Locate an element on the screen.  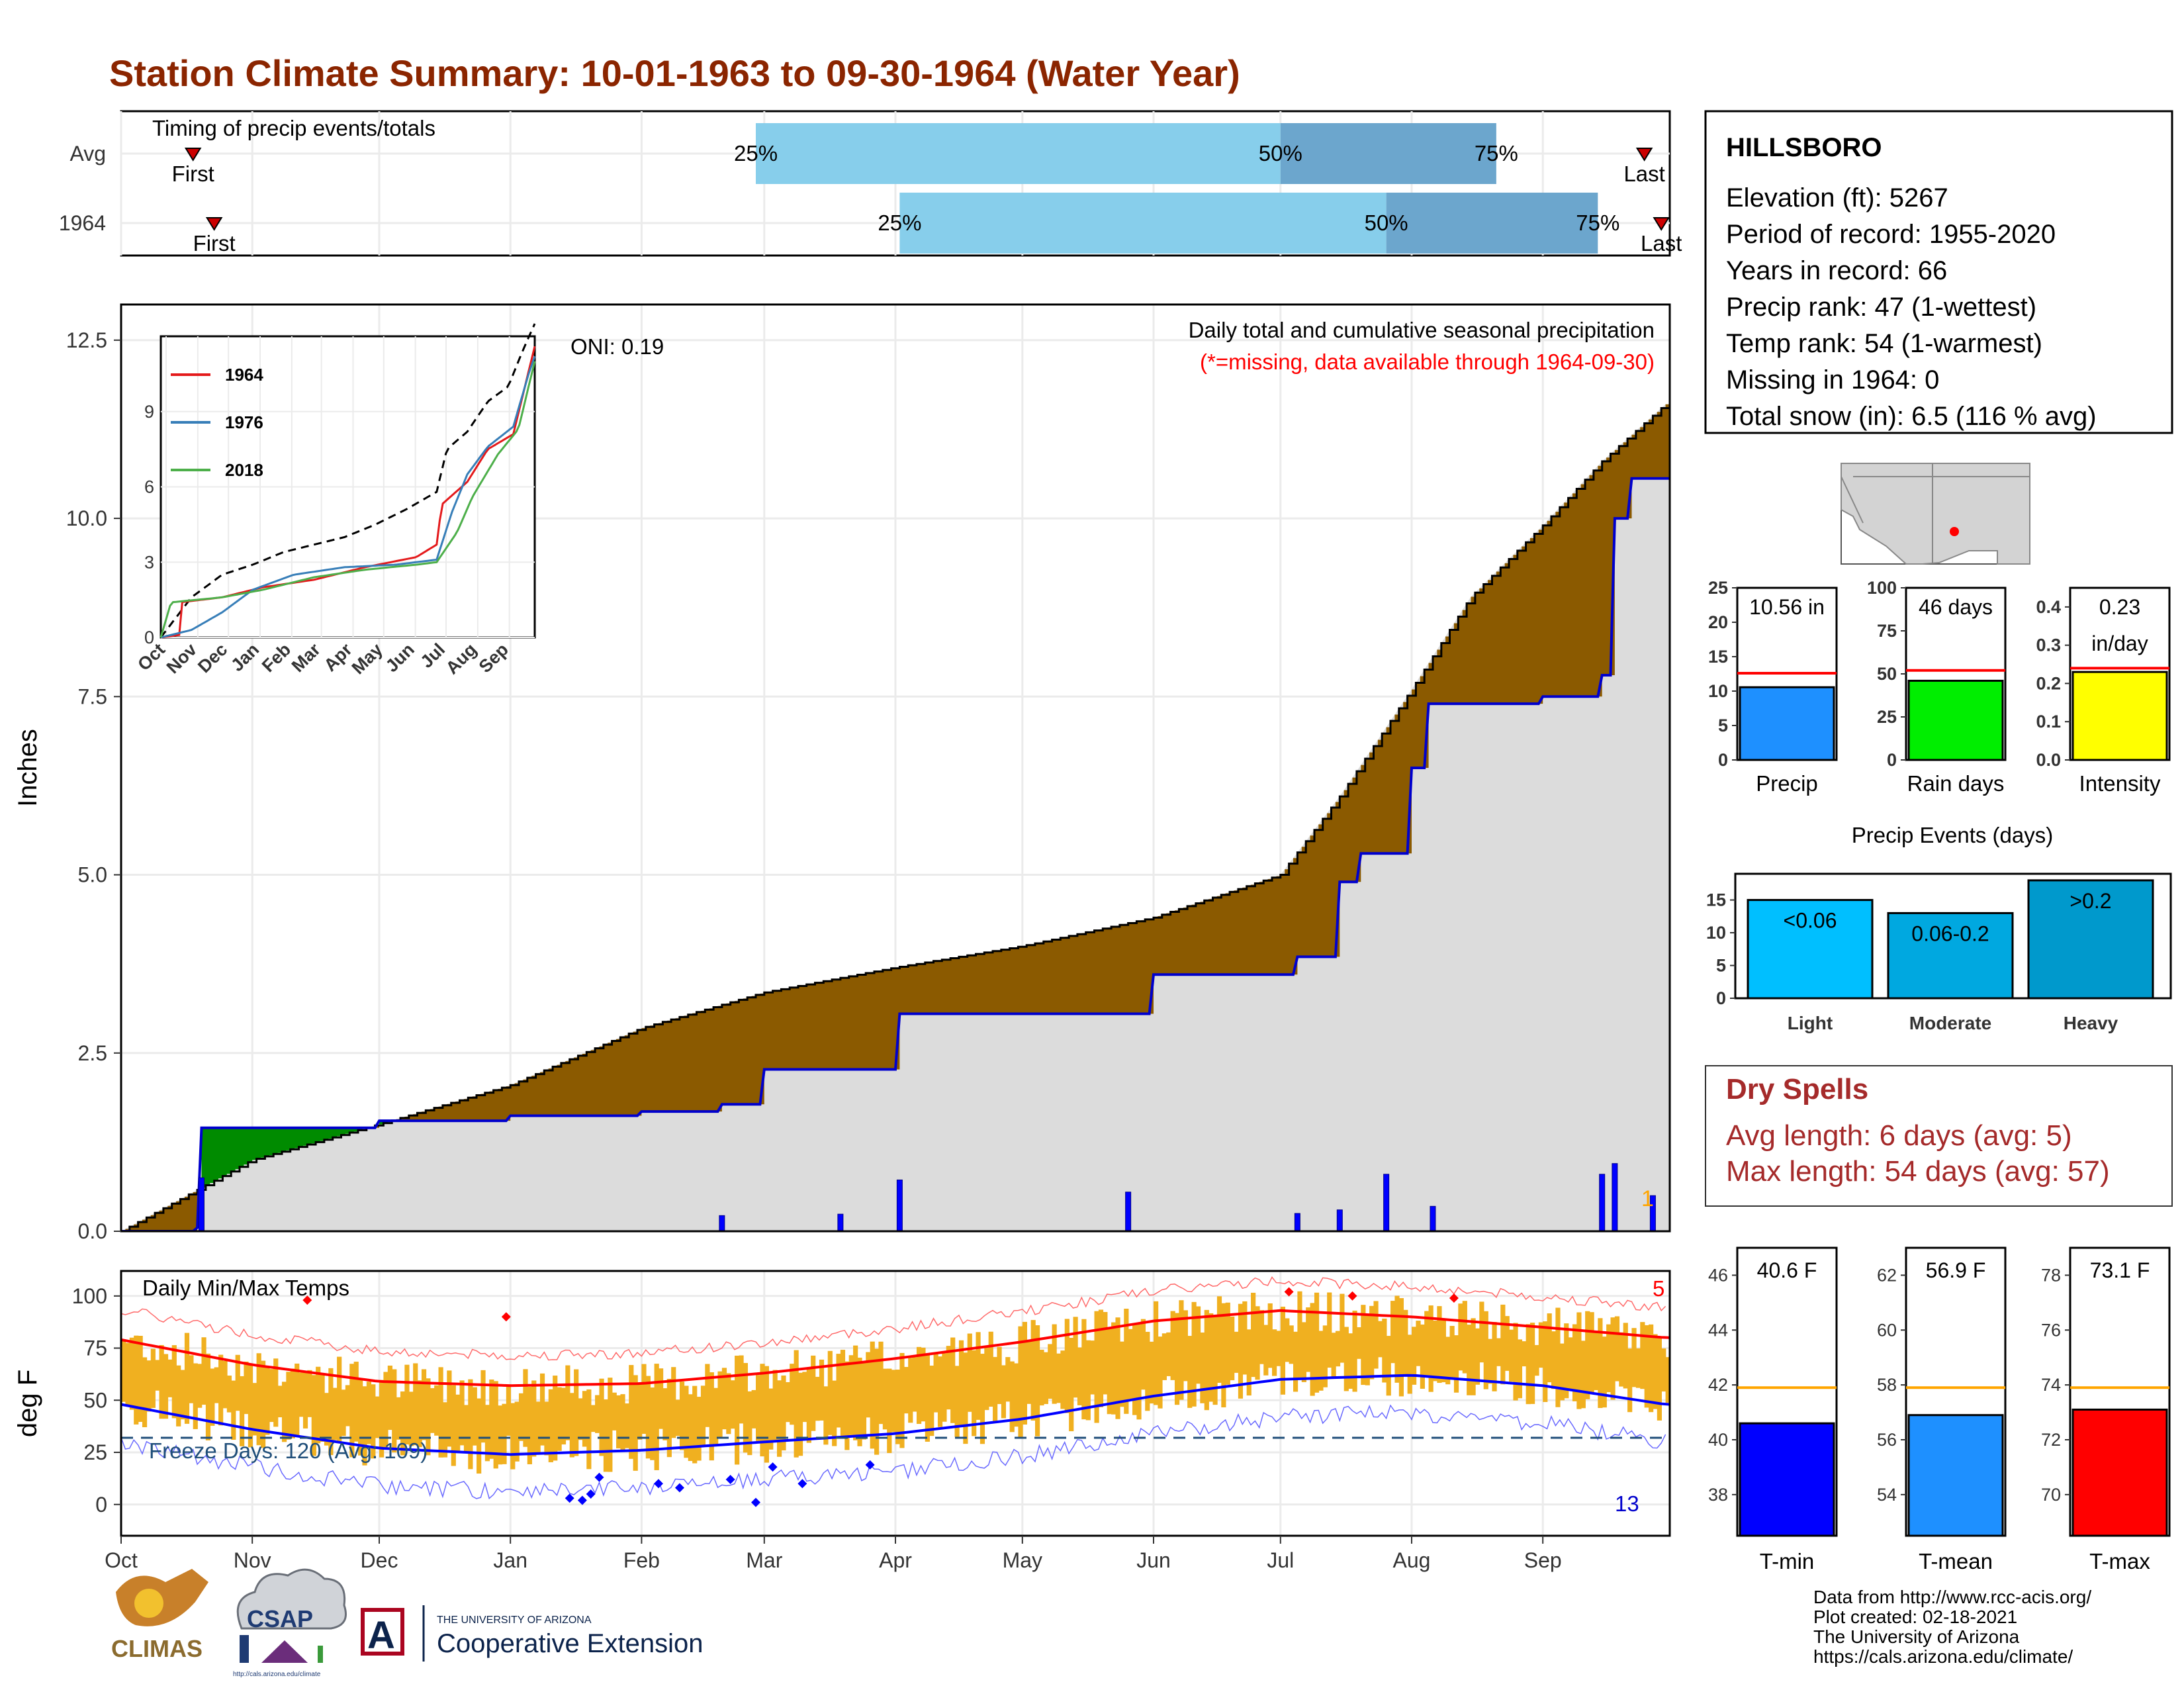
month-label-nov: Nov is located at coordinates (252, 1560).